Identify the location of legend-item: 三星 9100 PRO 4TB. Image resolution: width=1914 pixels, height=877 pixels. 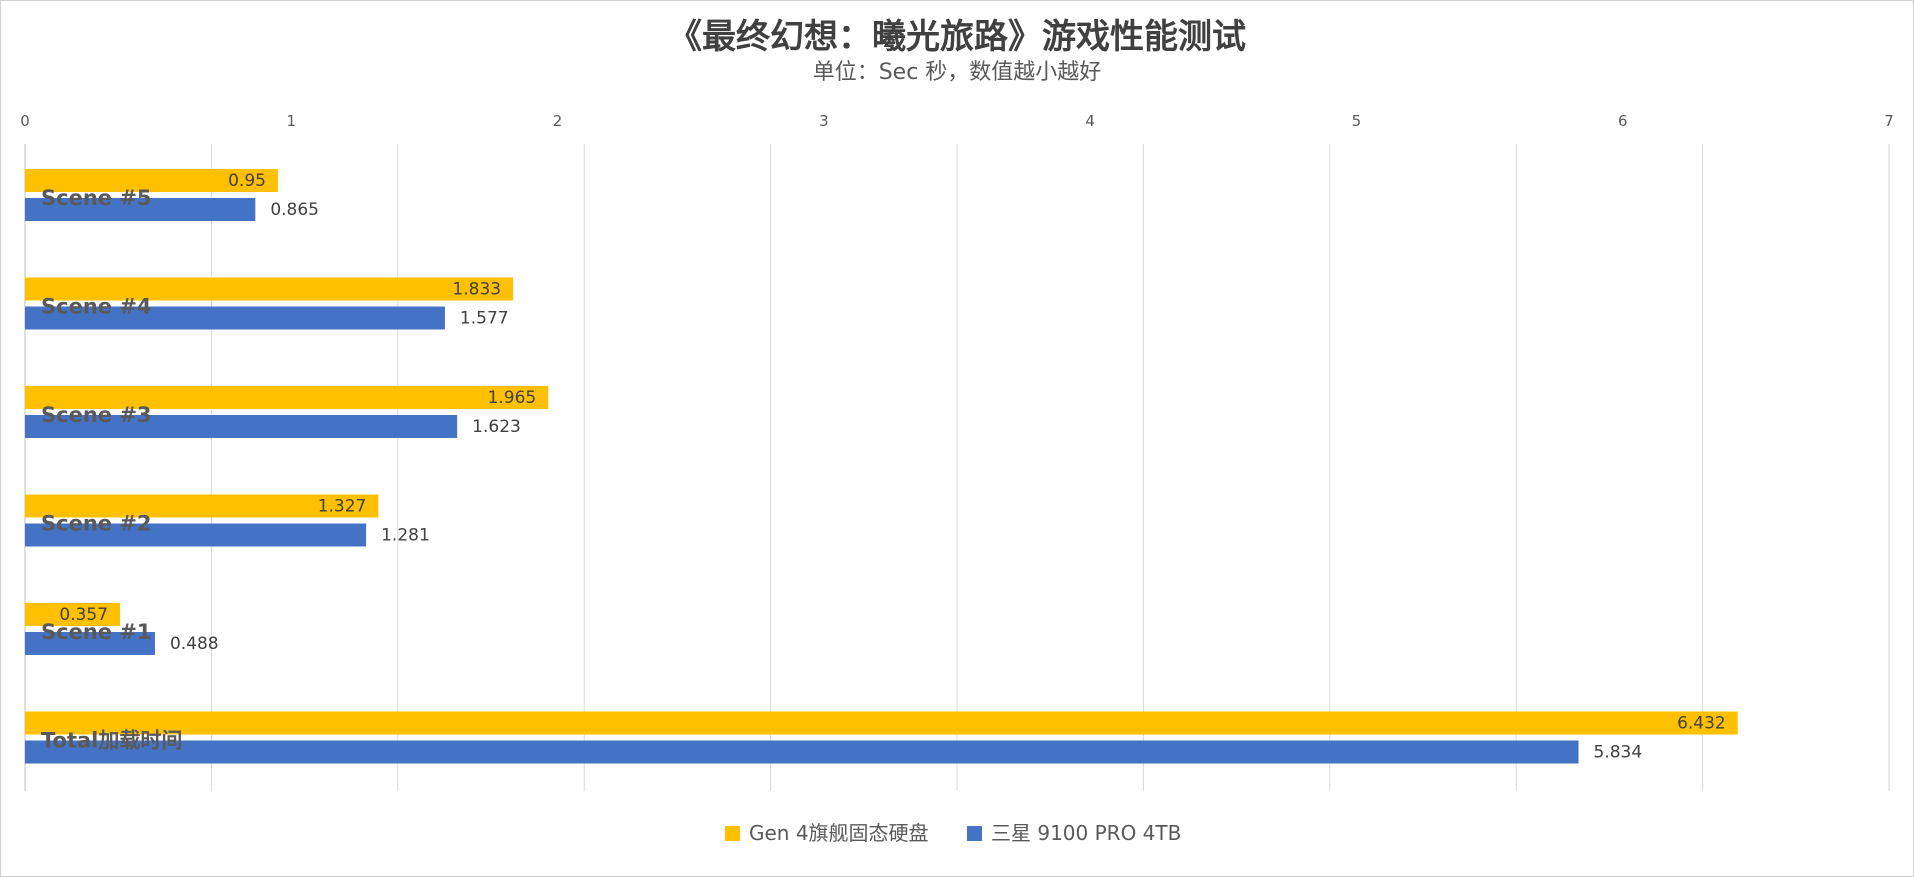
(1074, 833).